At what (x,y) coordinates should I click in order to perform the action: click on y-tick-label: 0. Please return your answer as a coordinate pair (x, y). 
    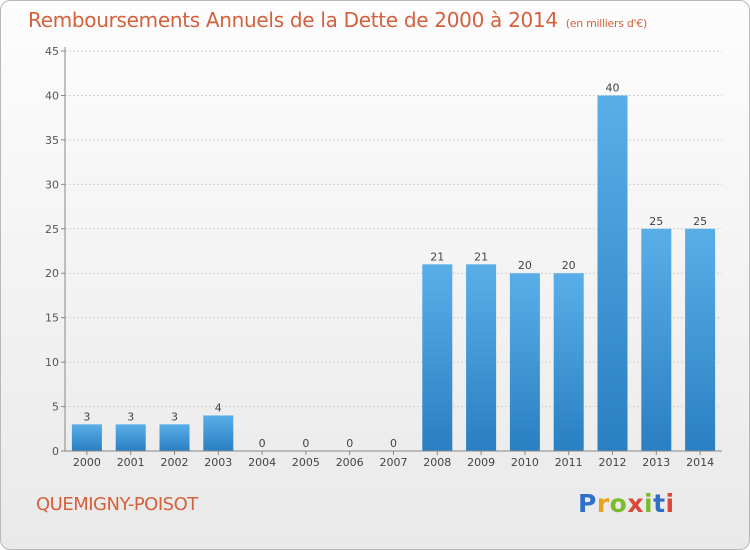
    Looking at the image, I should click on (55, 451).